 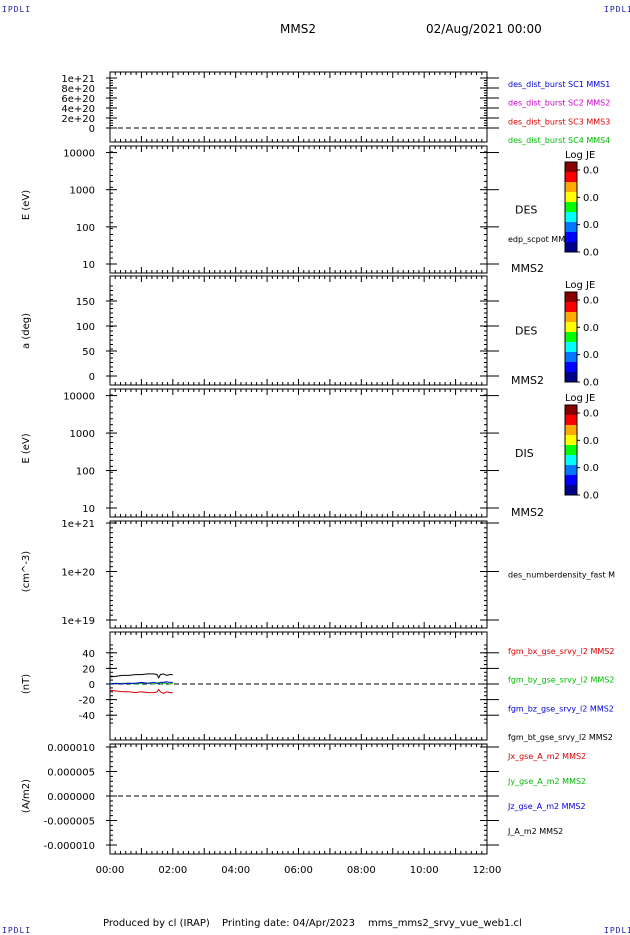 What do you see at coordinates (298, 453) in the screenshot?
I see `panel-frame-dis_energy` at bounding box center [298, 453].